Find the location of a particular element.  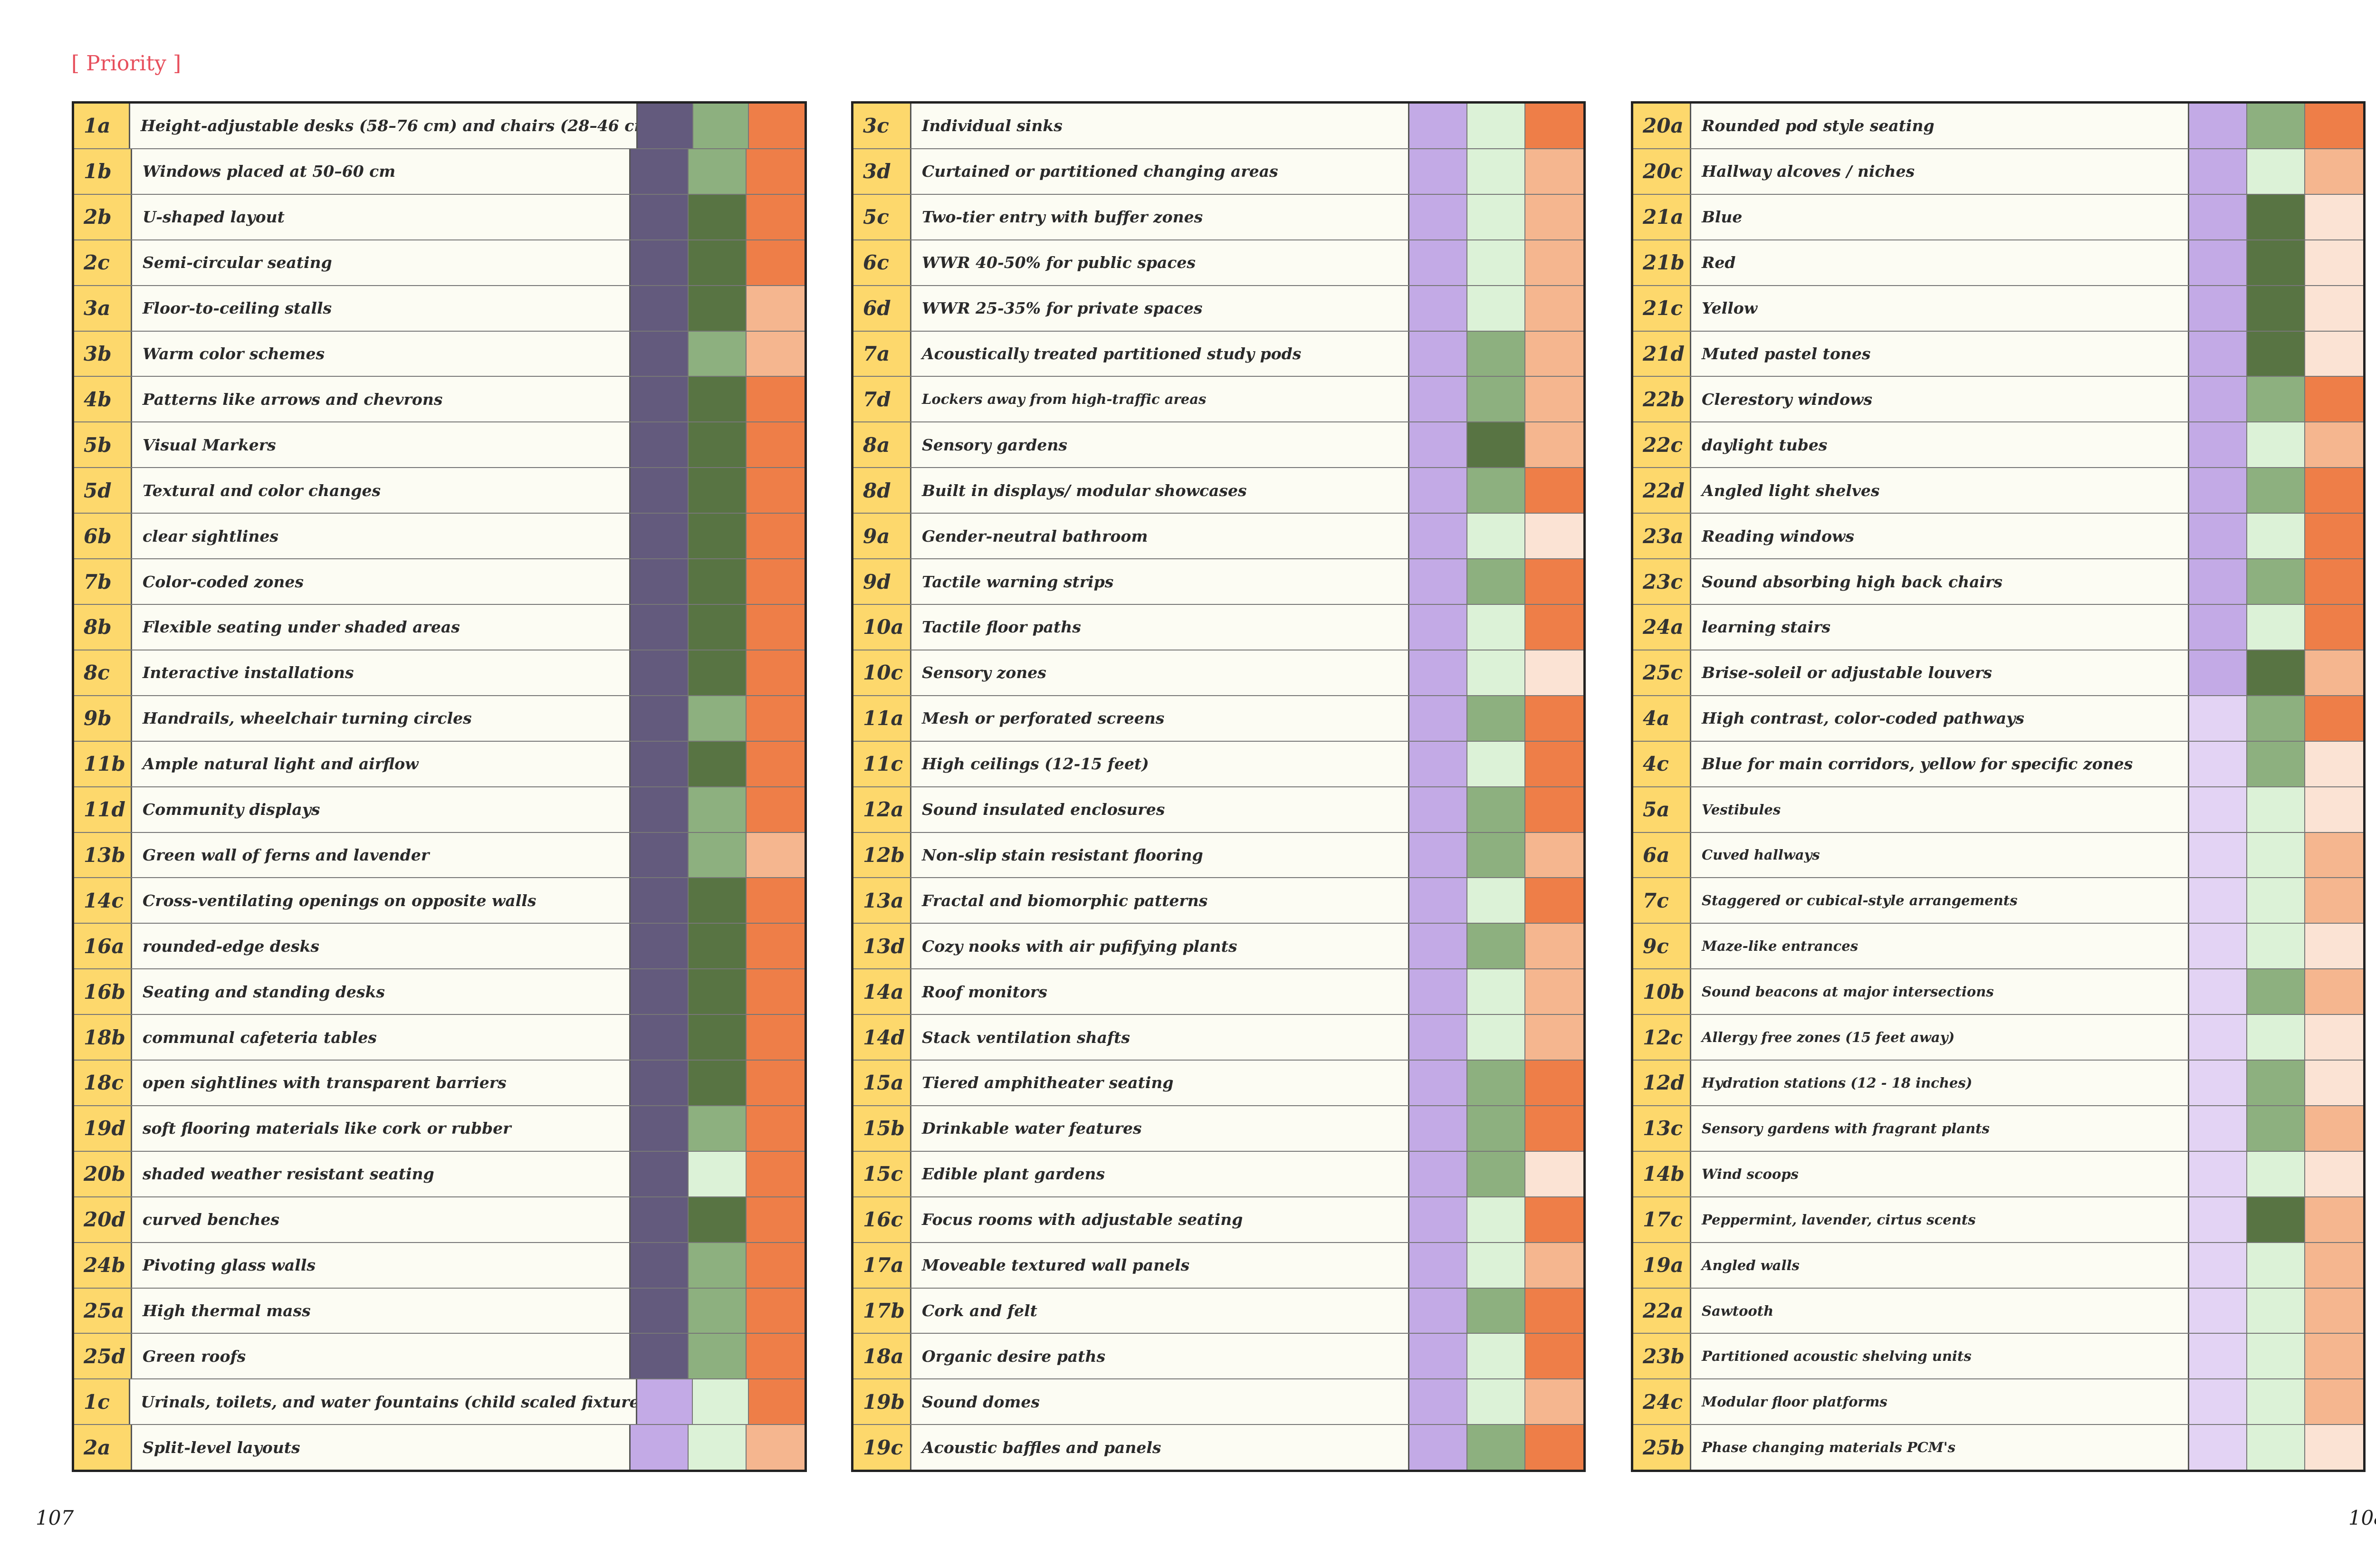

table-row: 13d Cozy nooks with air pufifying plants is located at coordinates (1218, 947).